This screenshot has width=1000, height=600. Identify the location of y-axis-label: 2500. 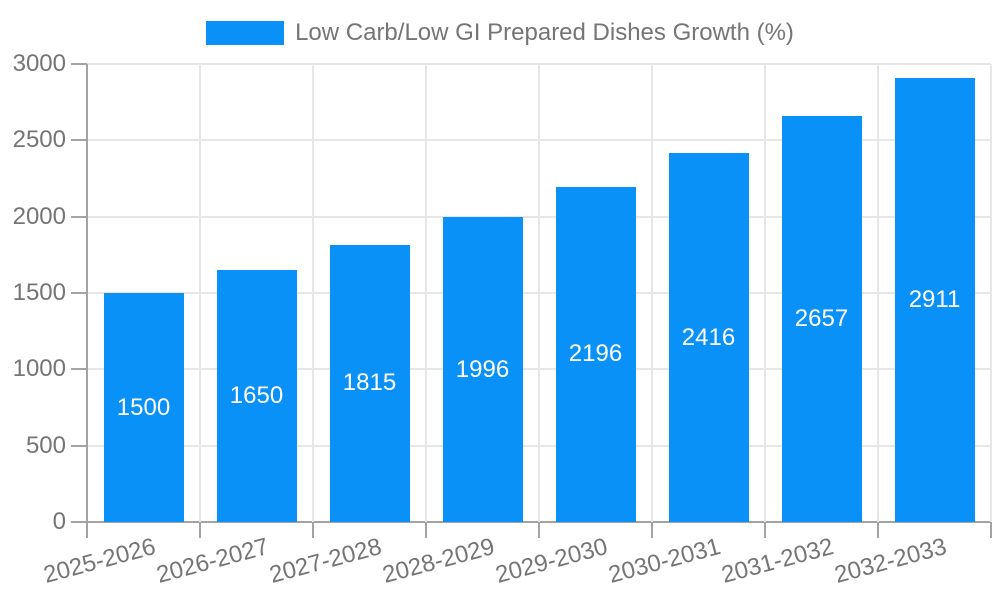
(39, 140).